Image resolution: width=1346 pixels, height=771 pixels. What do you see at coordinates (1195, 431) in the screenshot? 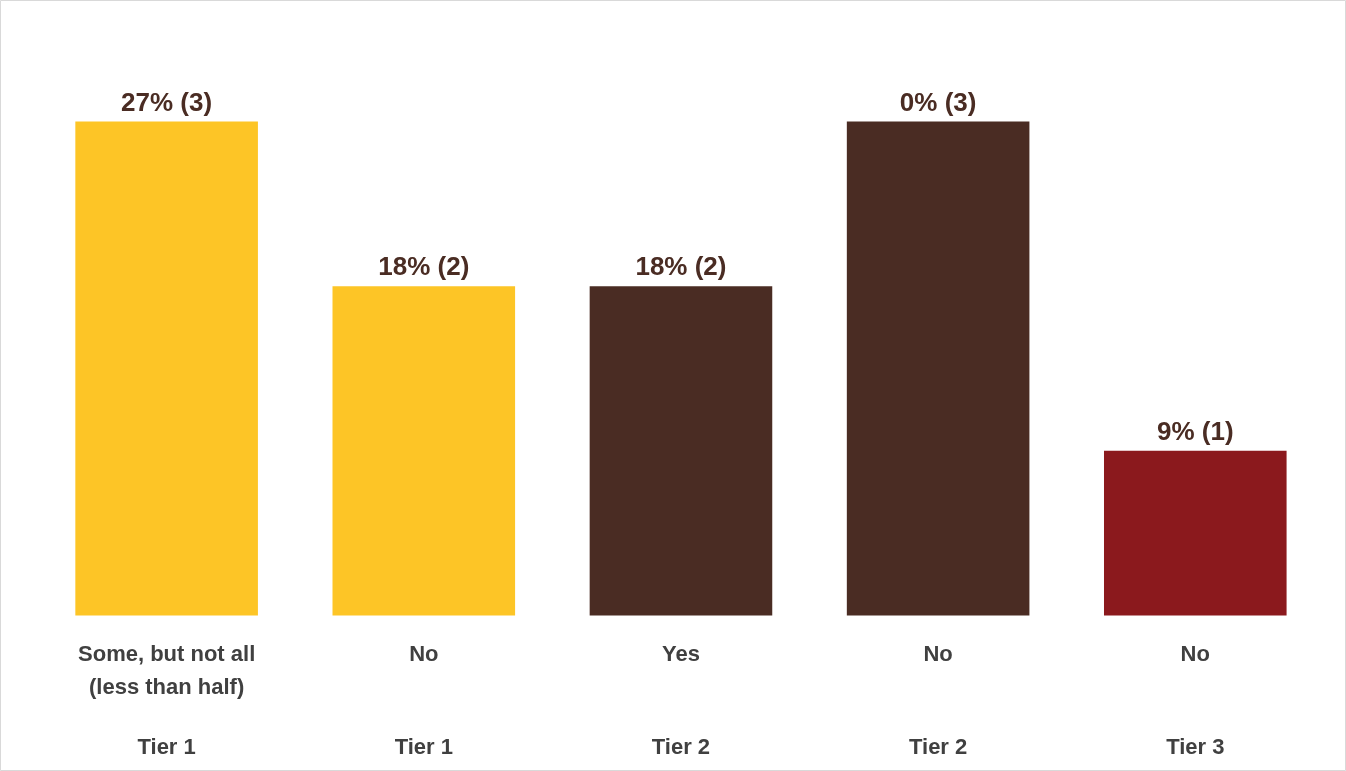
I see `data-label: 9% (1)` at bounding box center [1195, 431].